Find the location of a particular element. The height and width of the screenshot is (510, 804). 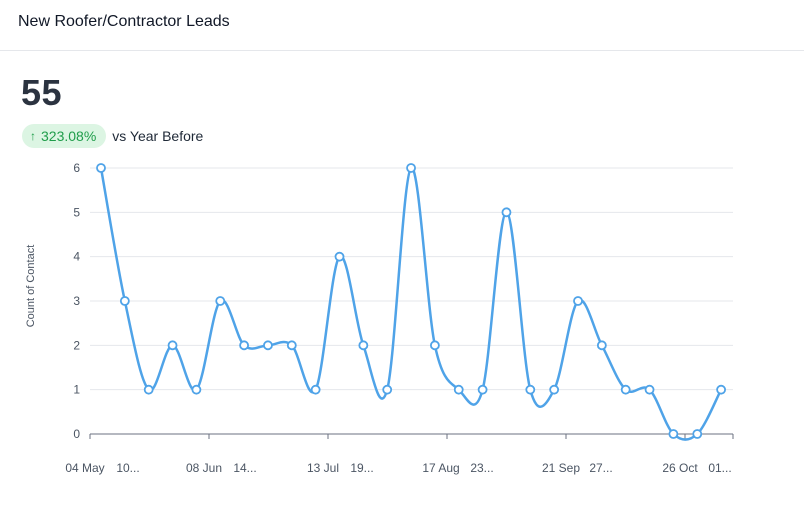

metric-value: 55 is located at coordinates (42, 92).